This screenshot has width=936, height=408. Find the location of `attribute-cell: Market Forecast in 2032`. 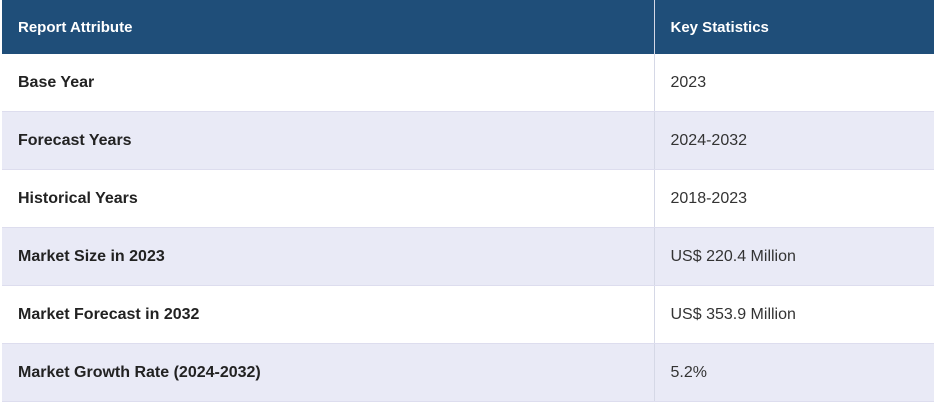

attribute-cell: Market Forecast in 2032 is located at coordinates (328, 314).